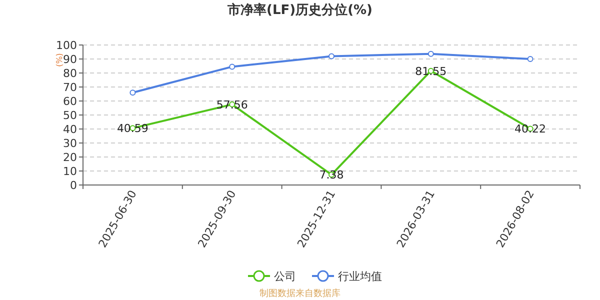  Describe the element at coordinates (300, 293) in the screenshot. I see `text: 制图数据来自数据库` at that location.